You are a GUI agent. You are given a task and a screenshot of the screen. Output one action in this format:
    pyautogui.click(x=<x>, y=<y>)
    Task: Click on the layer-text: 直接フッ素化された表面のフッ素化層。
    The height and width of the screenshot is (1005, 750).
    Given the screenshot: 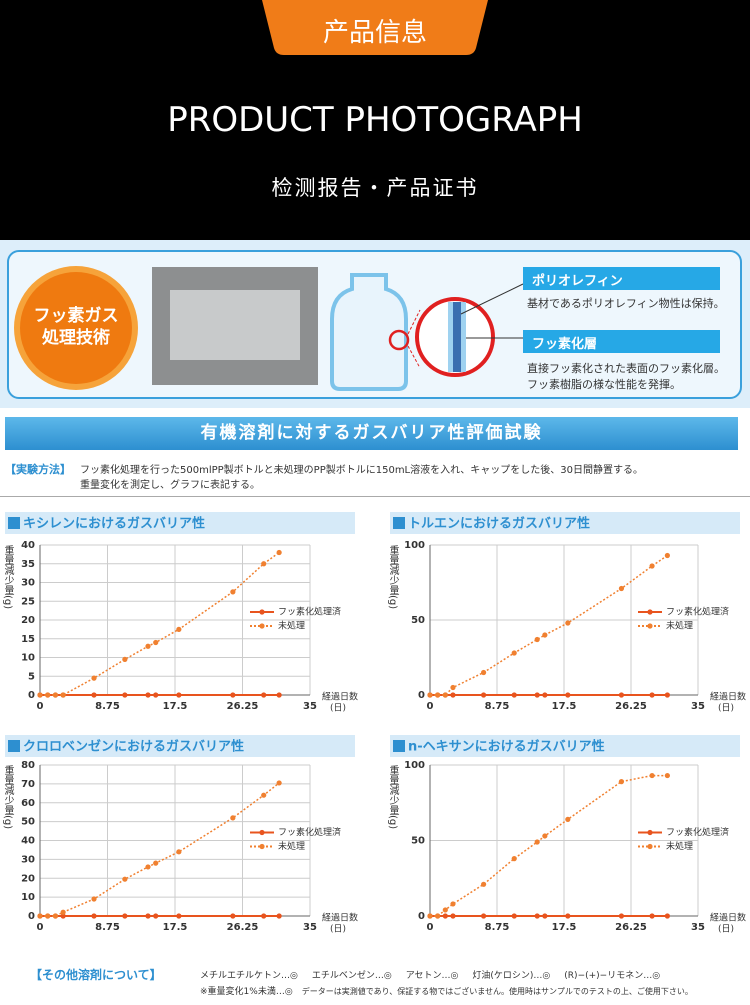 What is the action you would take?
    pyautogui.click(x=626, y=368)
    